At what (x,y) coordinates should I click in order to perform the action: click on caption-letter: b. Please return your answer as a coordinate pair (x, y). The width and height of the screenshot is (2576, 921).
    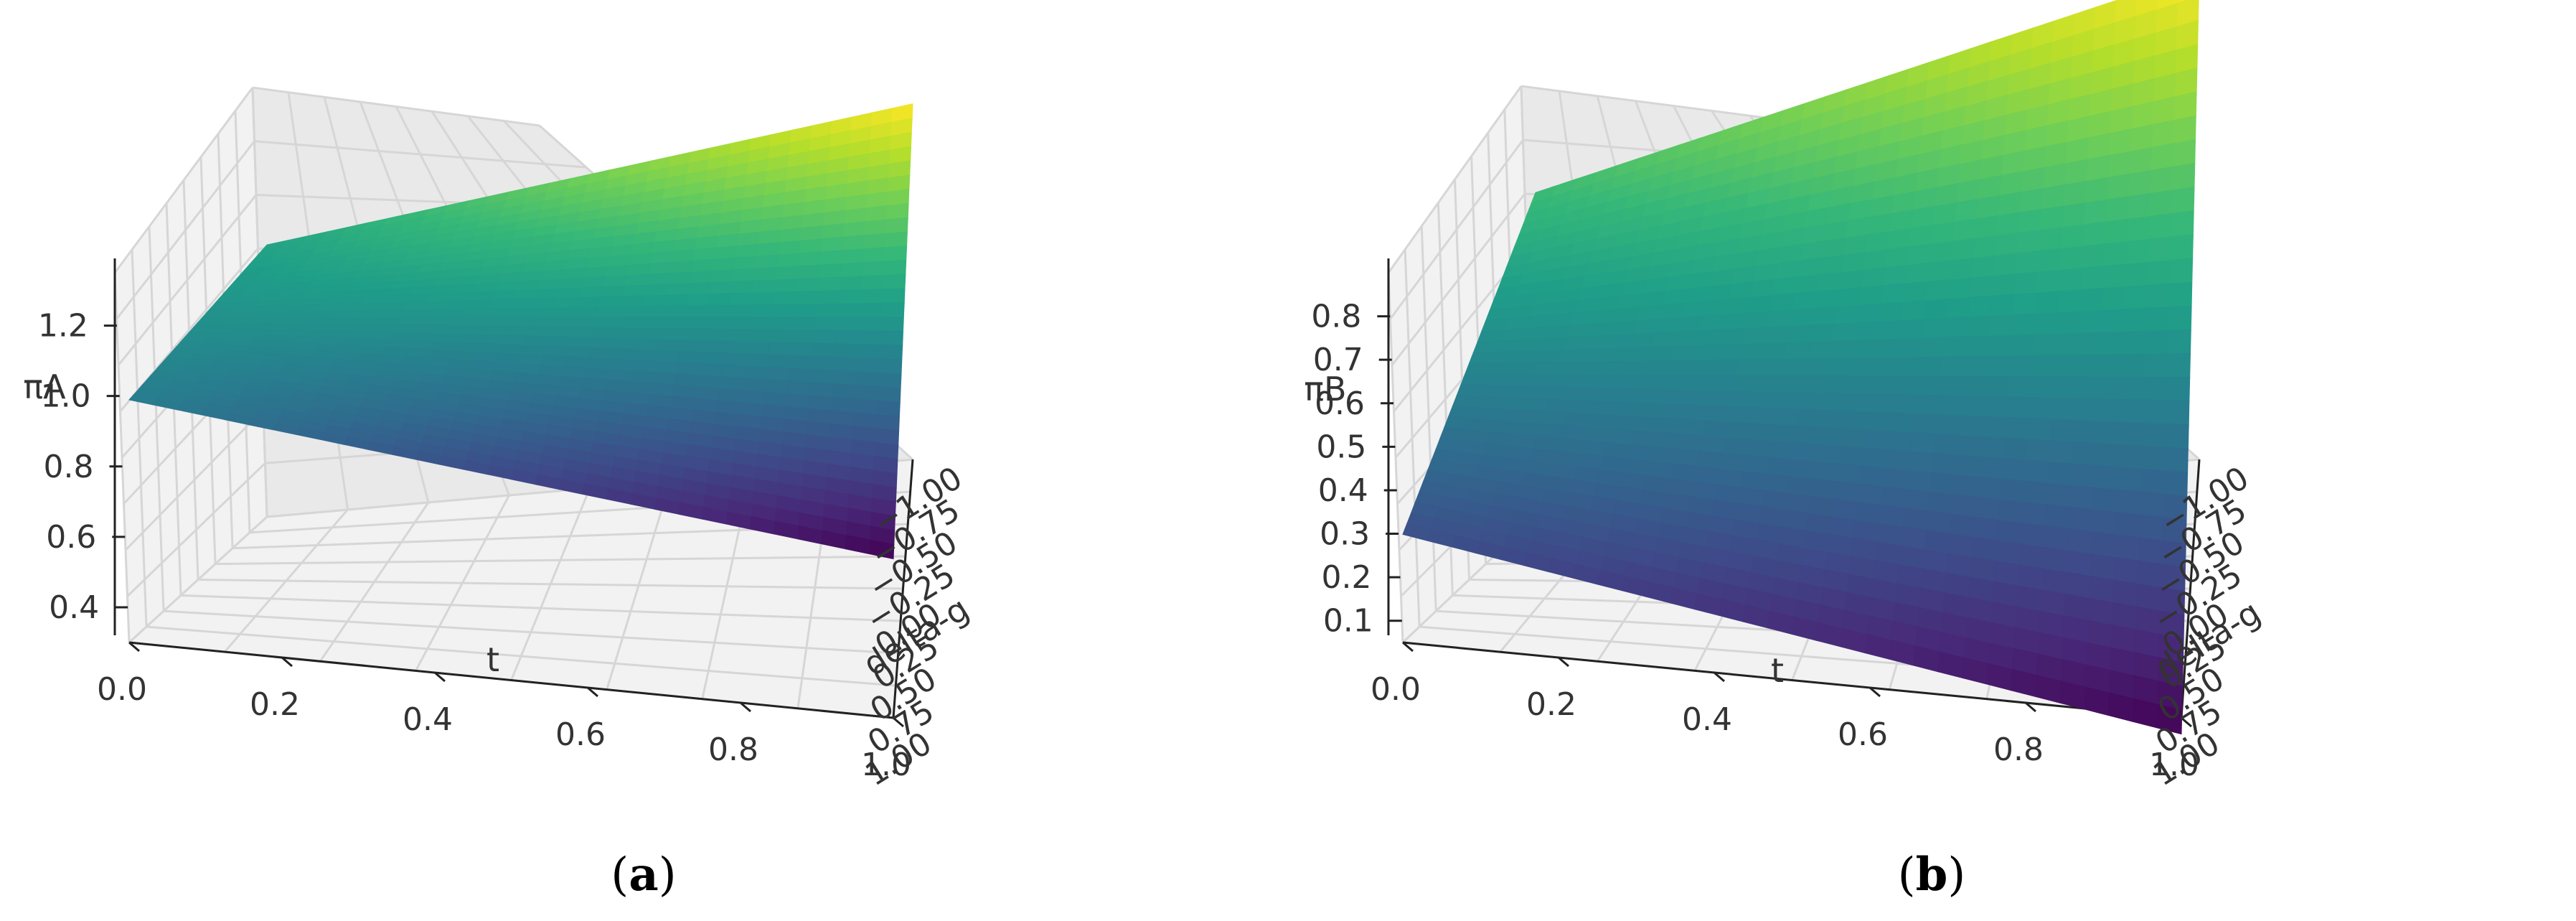
    Looking at the image, I should click on (1932, 875).